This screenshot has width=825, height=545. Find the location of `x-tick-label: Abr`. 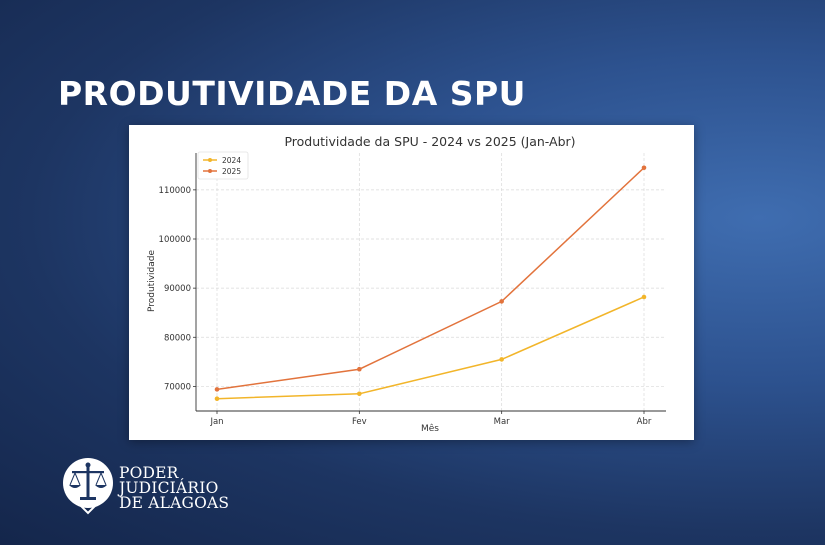

x-tick-label: Abr is located at coordinates (644, 422).